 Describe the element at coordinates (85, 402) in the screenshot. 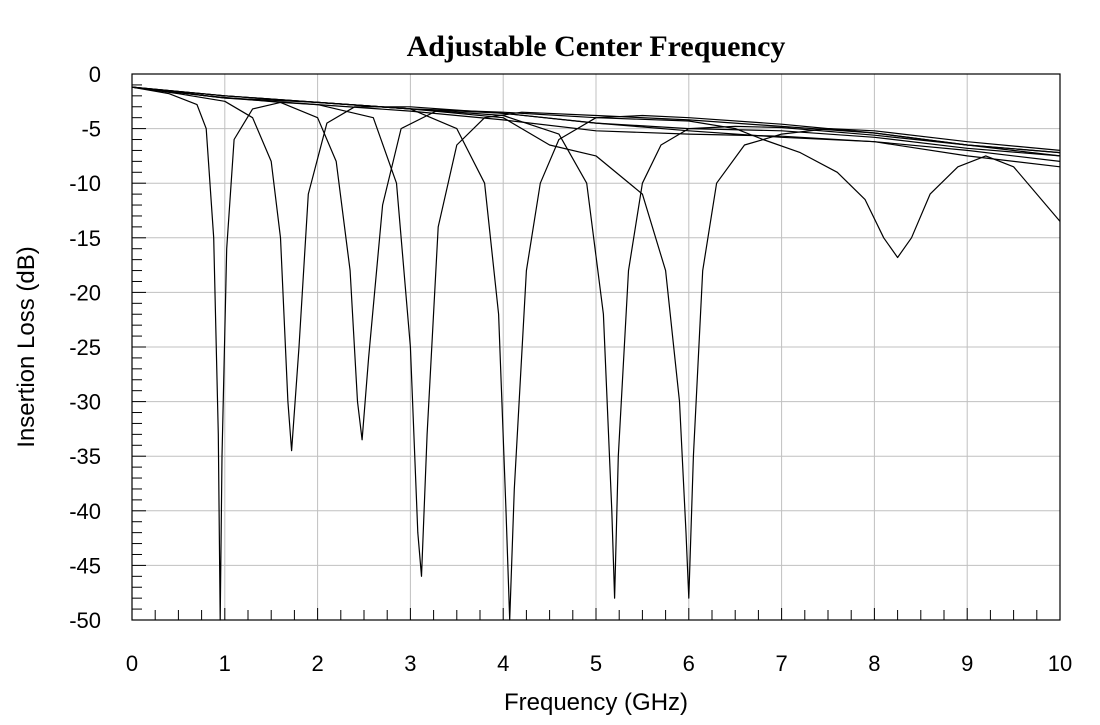

I see `y-tick-label-6: -30` at that location.